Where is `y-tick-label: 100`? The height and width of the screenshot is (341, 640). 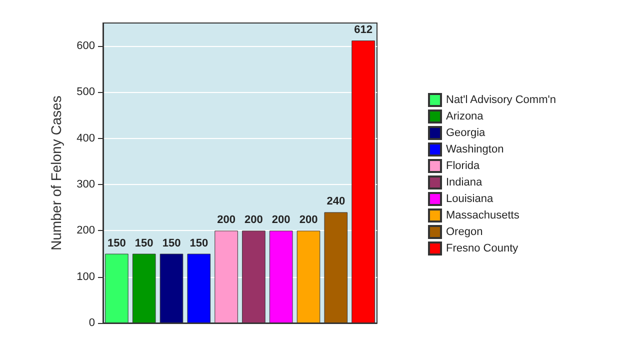 y-tick-label: 100 is located at coordinates (85, 276).